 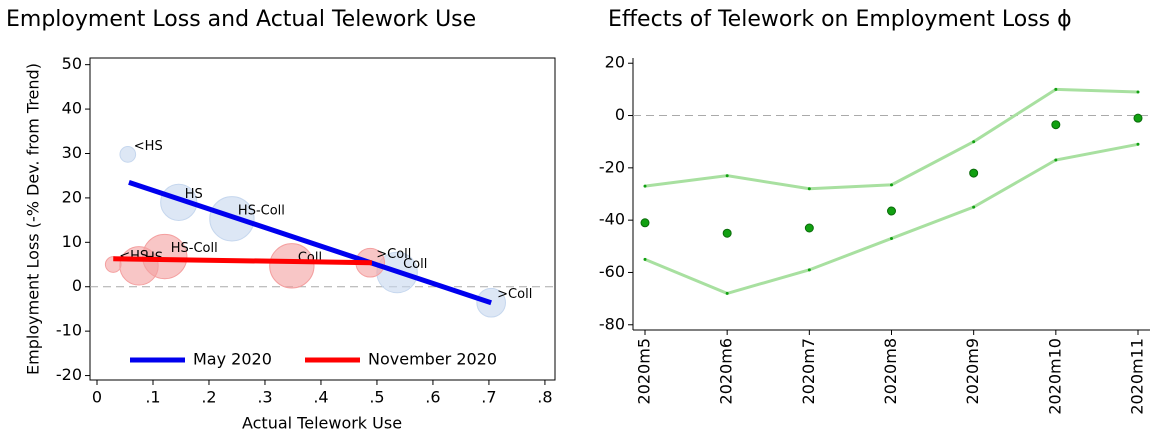 What do you see at coordinates (320, 397) in the screenshot?
I see `x-tick-label: .4` at bounding box center [320, 397].